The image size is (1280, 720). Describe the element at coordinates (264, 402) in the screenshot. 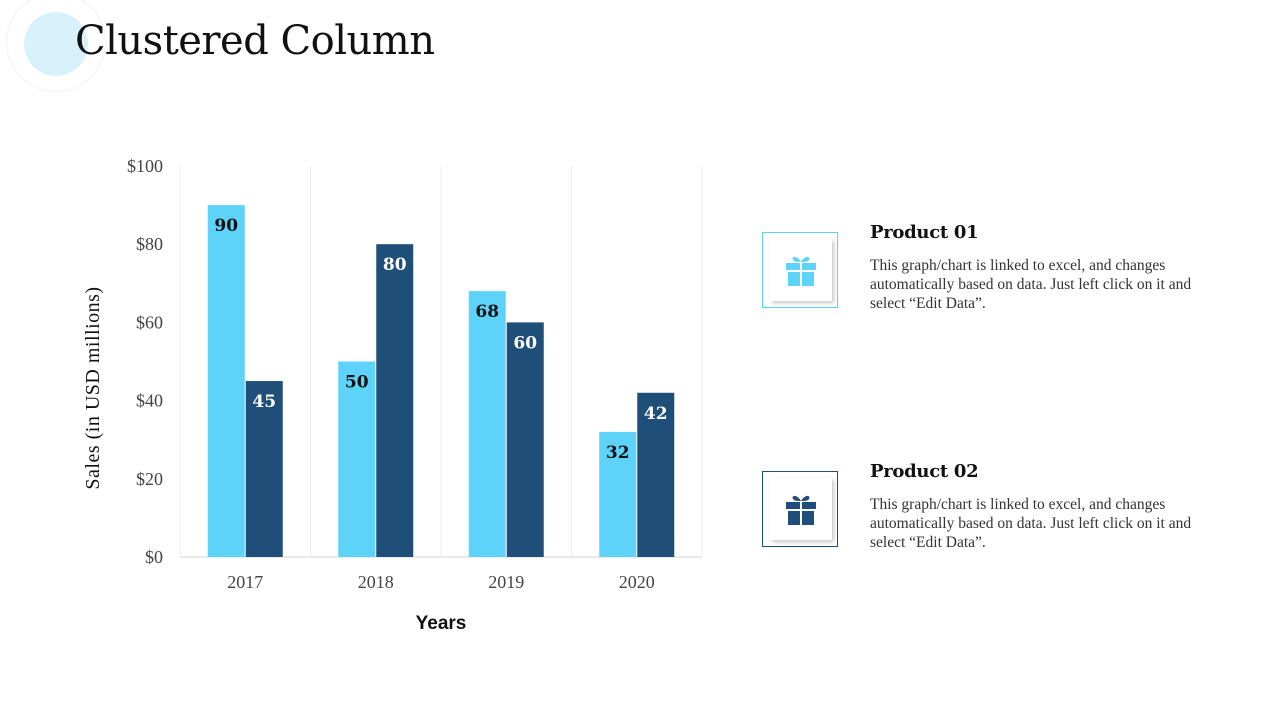

I see `data-label-product-02-2017: 45` at that location.